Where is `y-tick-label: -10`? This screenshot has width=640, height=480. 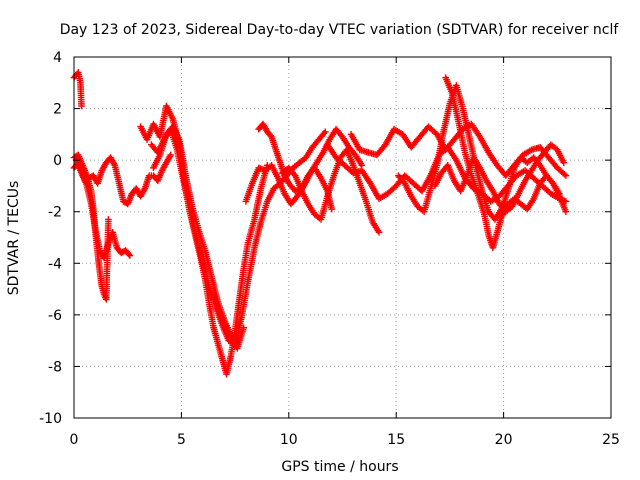
y-tick-label: -10 is located at coordinates (50, 419).